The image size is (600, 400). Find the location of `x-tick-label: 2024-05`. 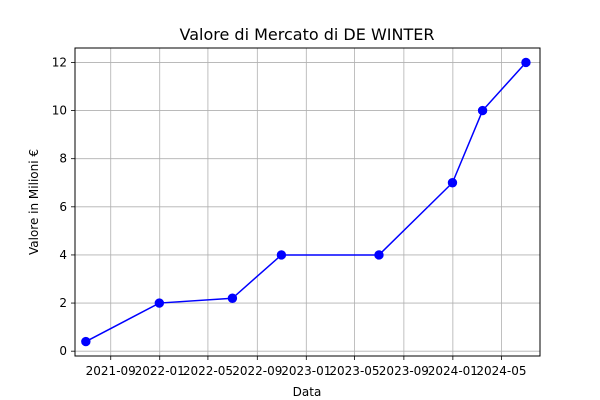

x-tick-label: 2024-05 is located at coordinates (501, 371).